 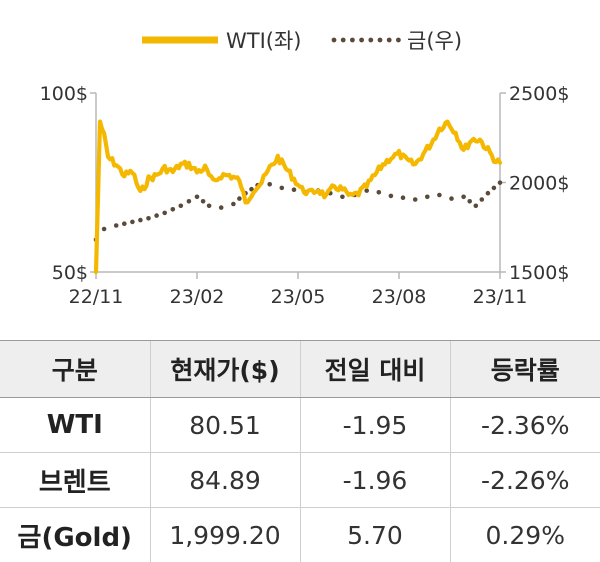 I want to click on cell-change: -1.96, so click(x=375, y=480).